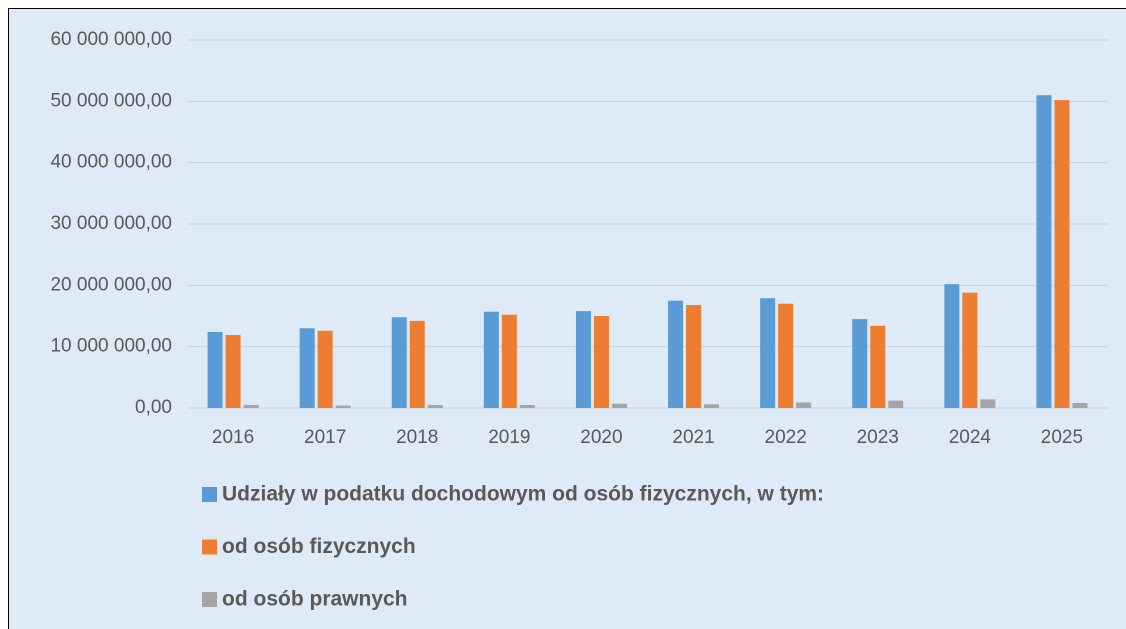  What do you see at coordinates (417, 437) in the screenshot?
I see `x-tick-label: 2018` at bounding box center [417, 437].